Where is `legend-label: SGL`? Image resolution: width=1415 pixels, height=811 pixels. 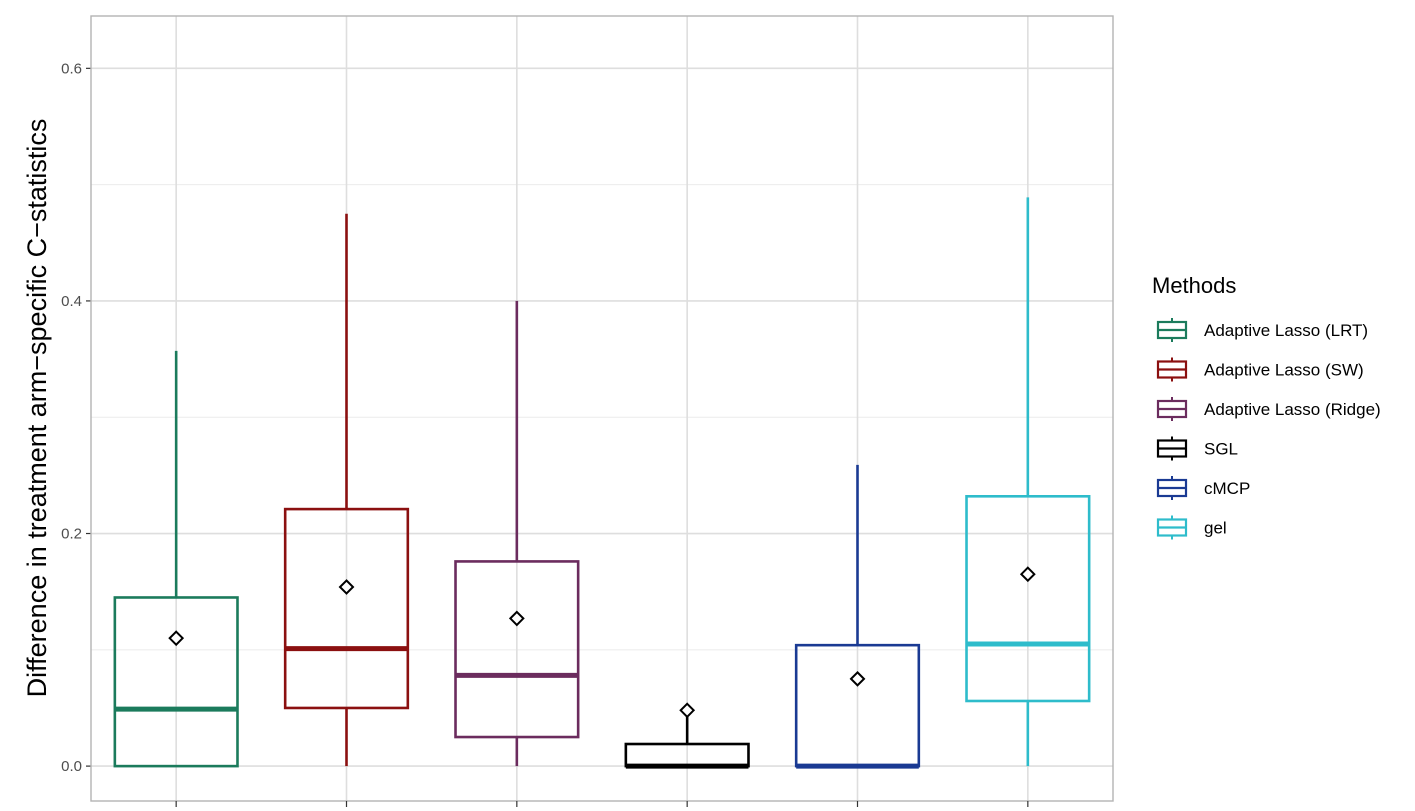
legend-label: SGL is located at coordinates (1221, 449).